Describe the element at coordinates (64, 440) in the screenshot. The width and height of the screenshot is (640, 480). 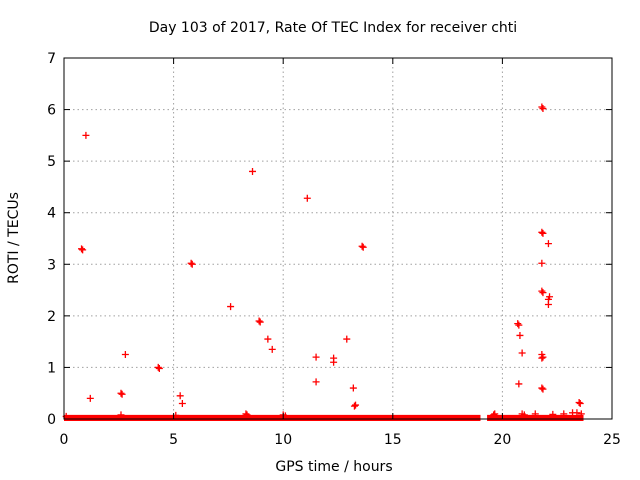
I see `x-tick-label: 0` at that location.